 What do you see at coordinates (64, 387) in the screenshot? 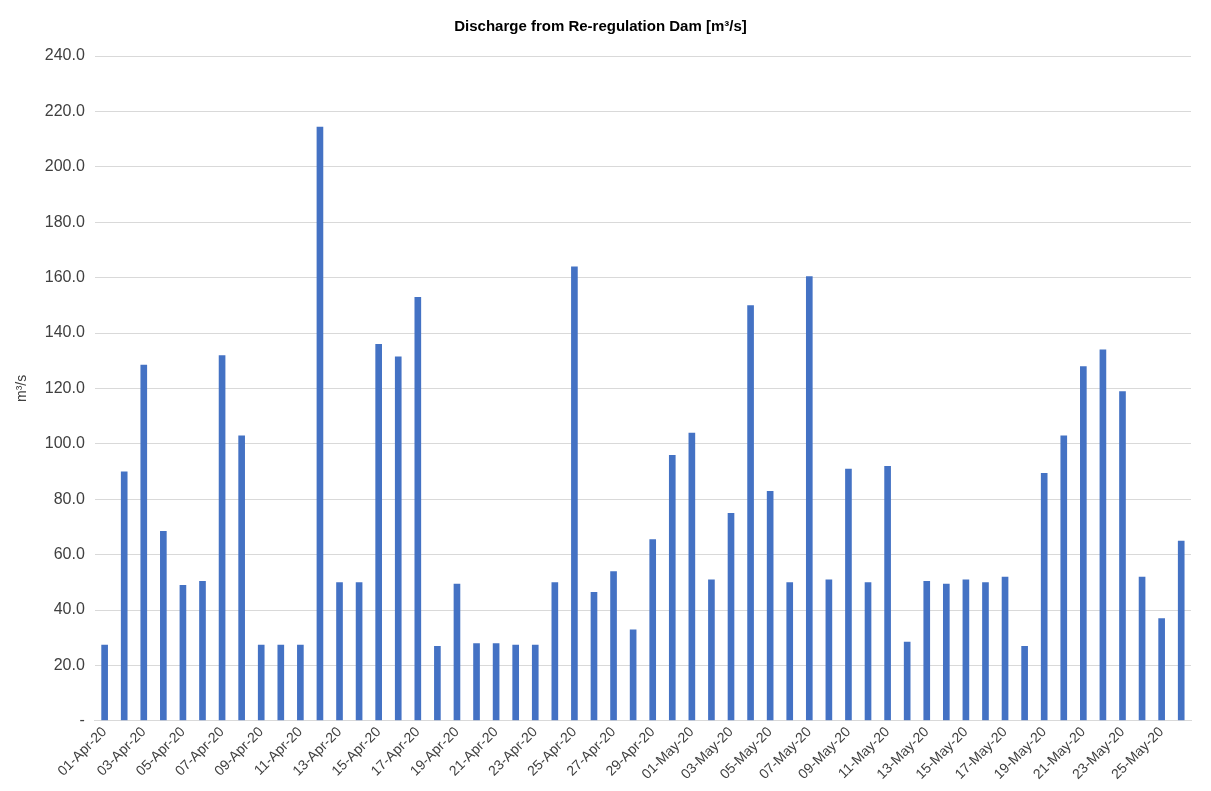
I see `y-tick-label: 120.0` at bounding box center [64, 387].